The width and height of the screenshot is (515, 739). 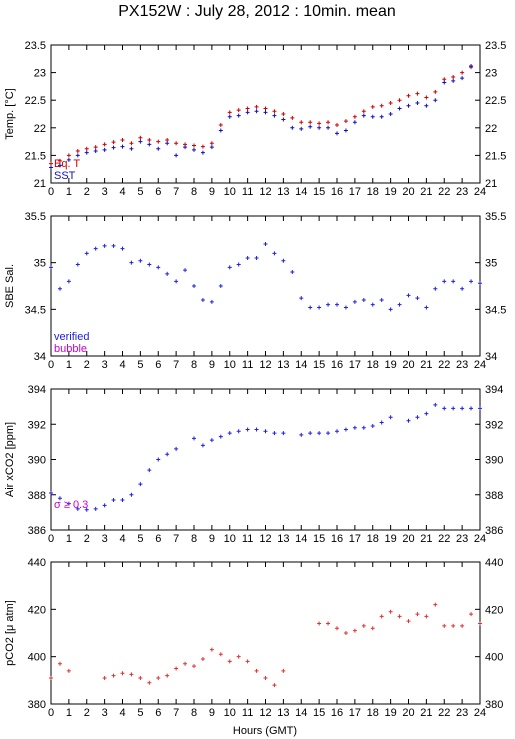 What do you see at coordinates (494, 705) in the screenshot?
I see `y-tick-label-right: 380` at bounding box center [494, 705].